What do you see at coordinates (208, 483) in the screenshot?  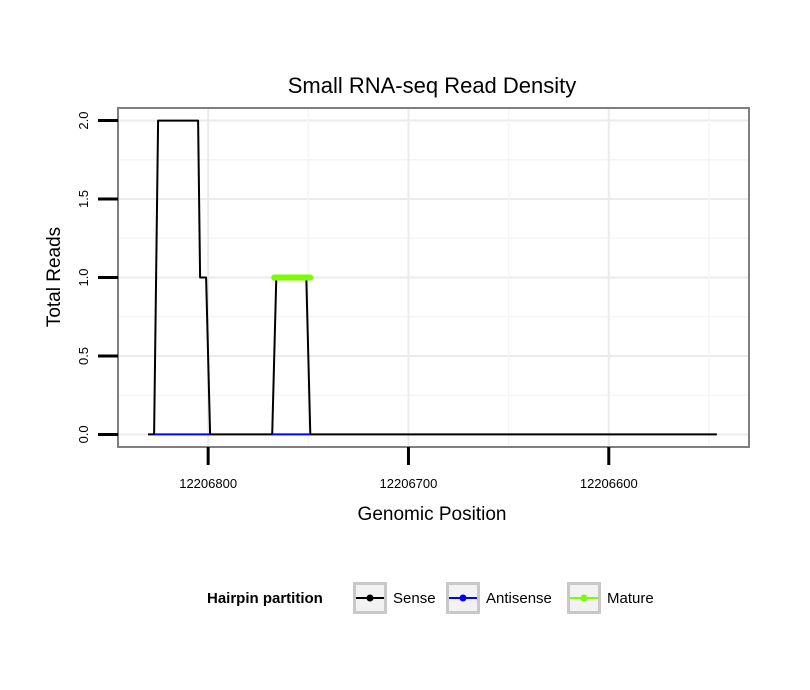 I see `x-tick-label: 12206800` at bounding box center [208, 483].